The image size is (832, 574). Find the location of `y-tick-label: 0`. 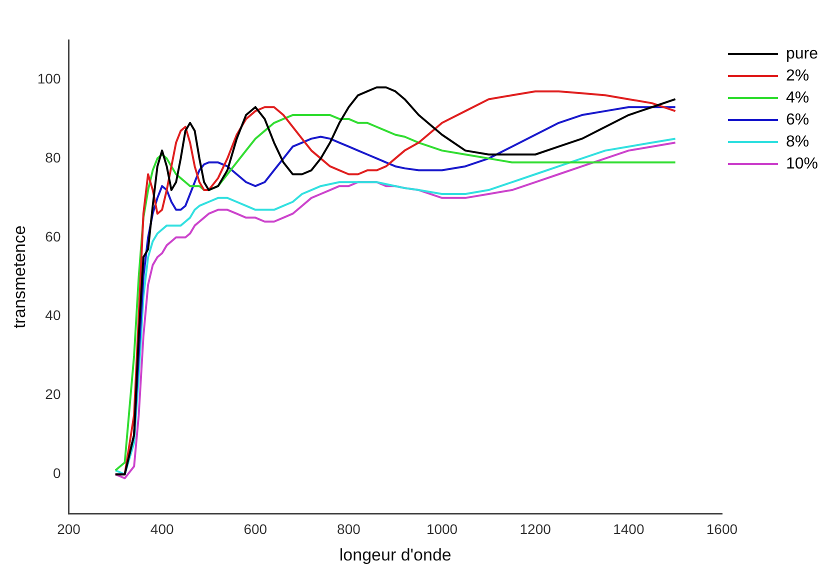

y-tick-label: 0 is located at coordinates (56, 473).